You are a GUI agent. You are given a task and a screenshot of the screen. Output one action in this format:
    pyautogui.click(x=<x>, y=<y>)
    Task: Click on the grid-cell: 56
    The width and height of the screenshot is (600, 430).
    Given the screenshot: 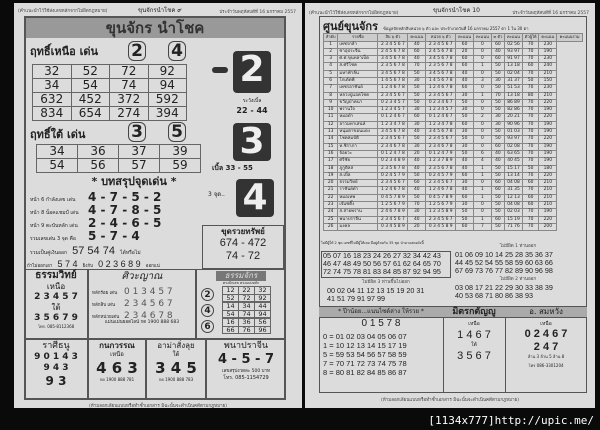 What is the action you would take?
    pyautogui.click(x=262, y=322)
    